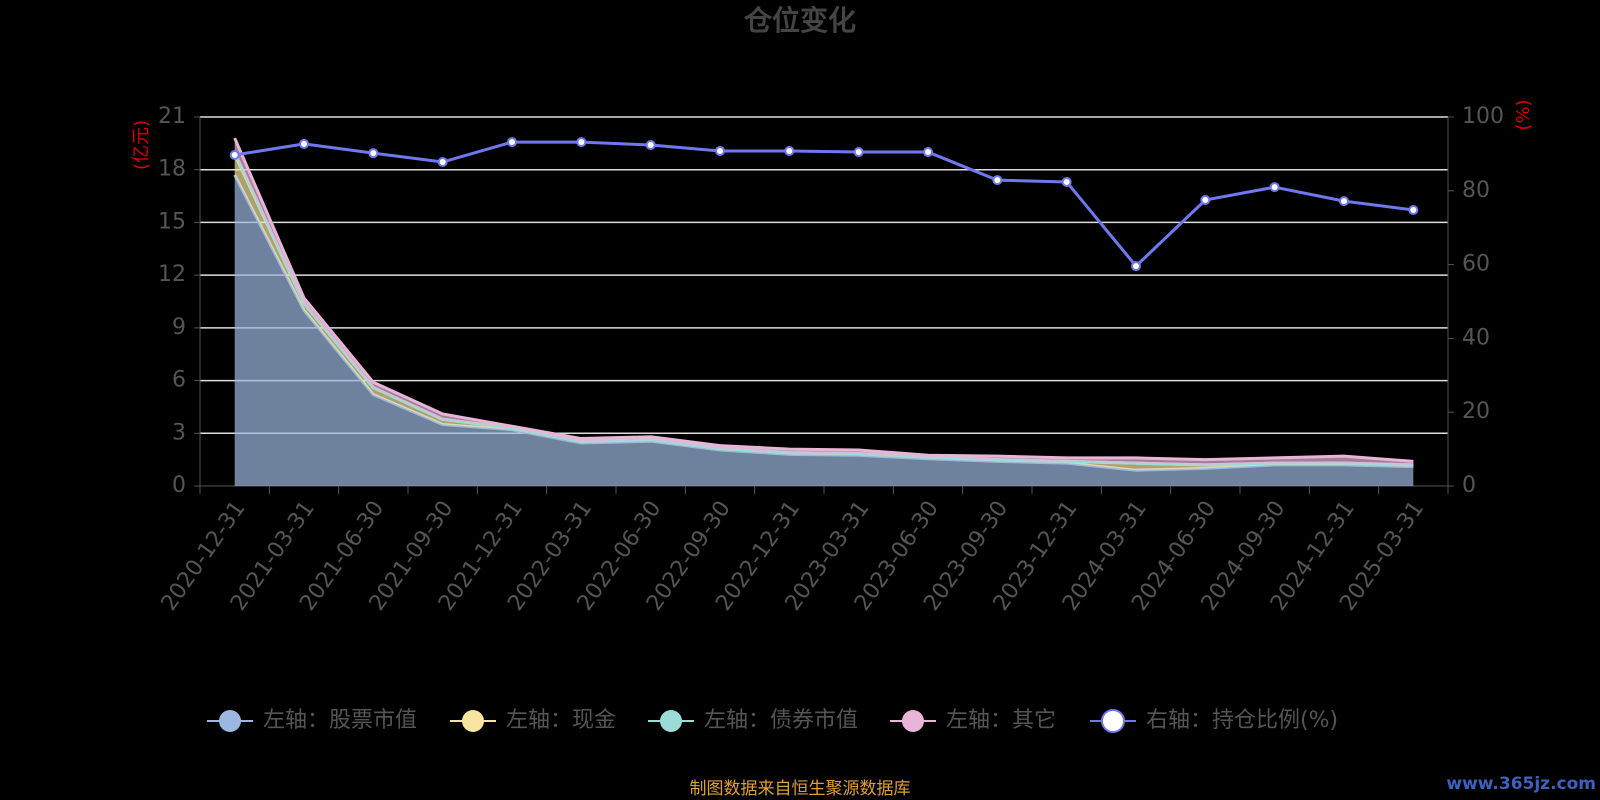  Describe the element at coordinates (172, 169) in the screenshot. I see `y-tick-label: 18` at that location.